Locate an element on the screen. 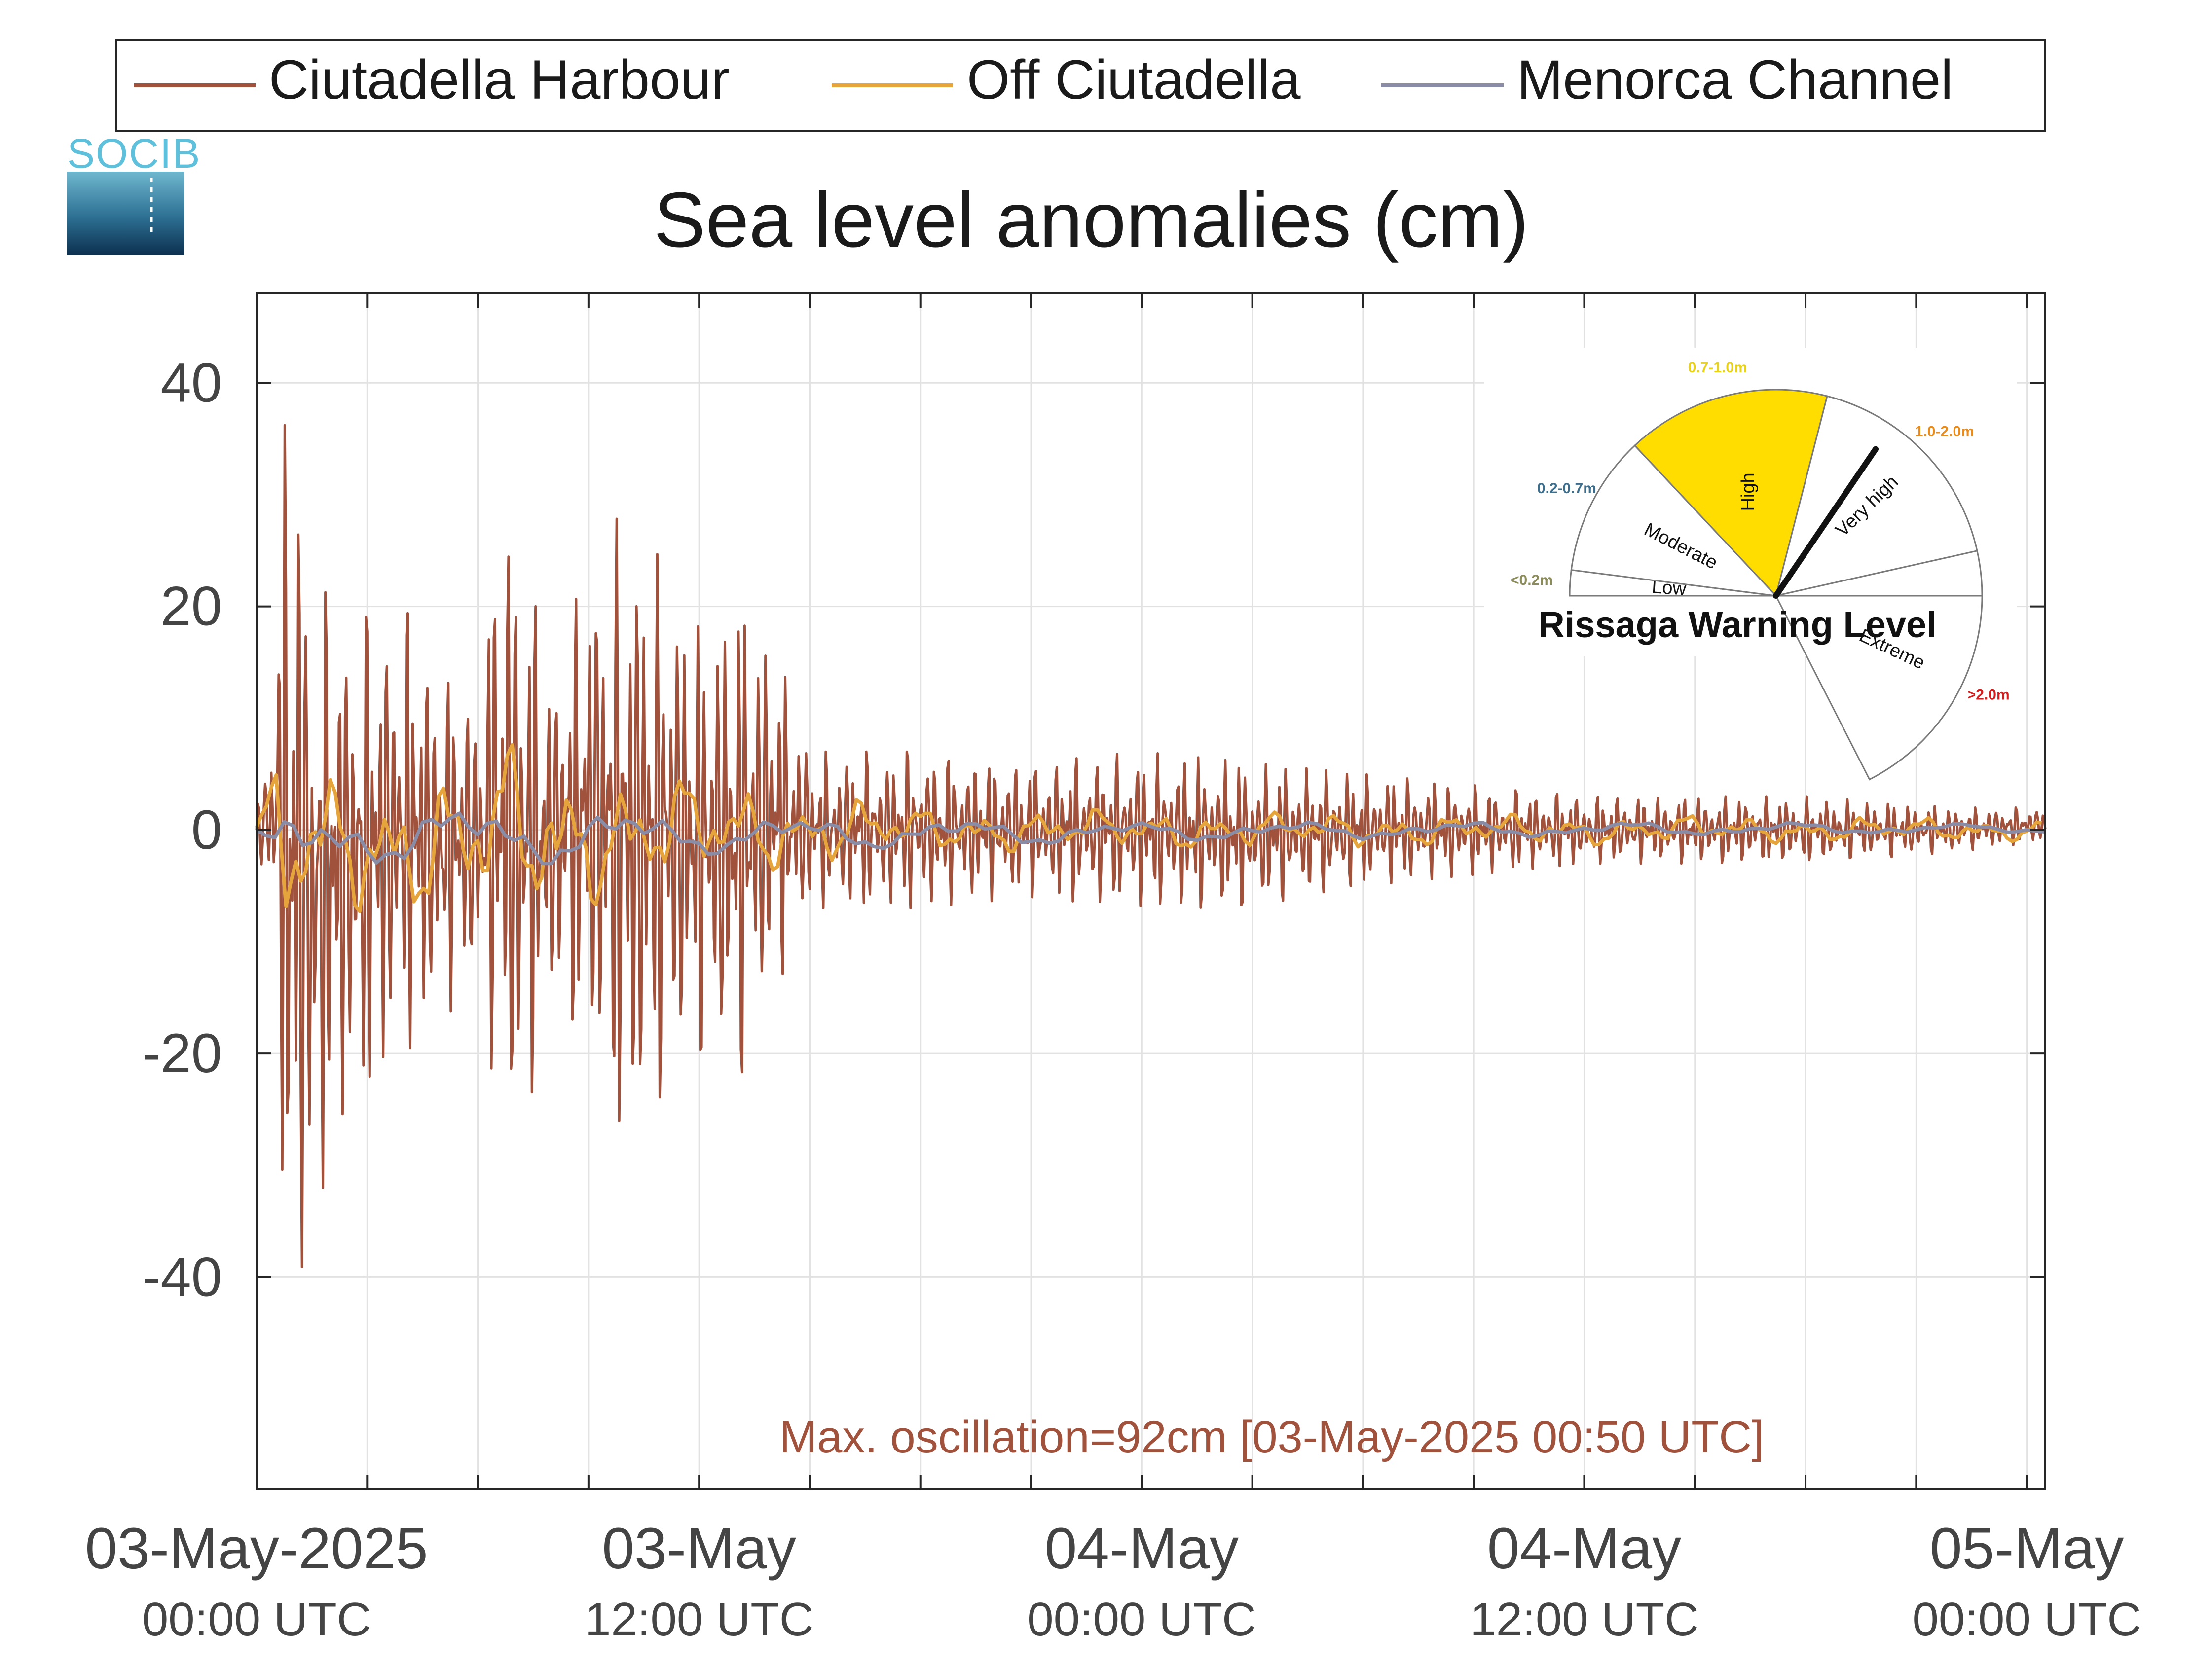 The image size is (2212, 1667). socib-logo: SOCIB is located at coordinates (134, 192).